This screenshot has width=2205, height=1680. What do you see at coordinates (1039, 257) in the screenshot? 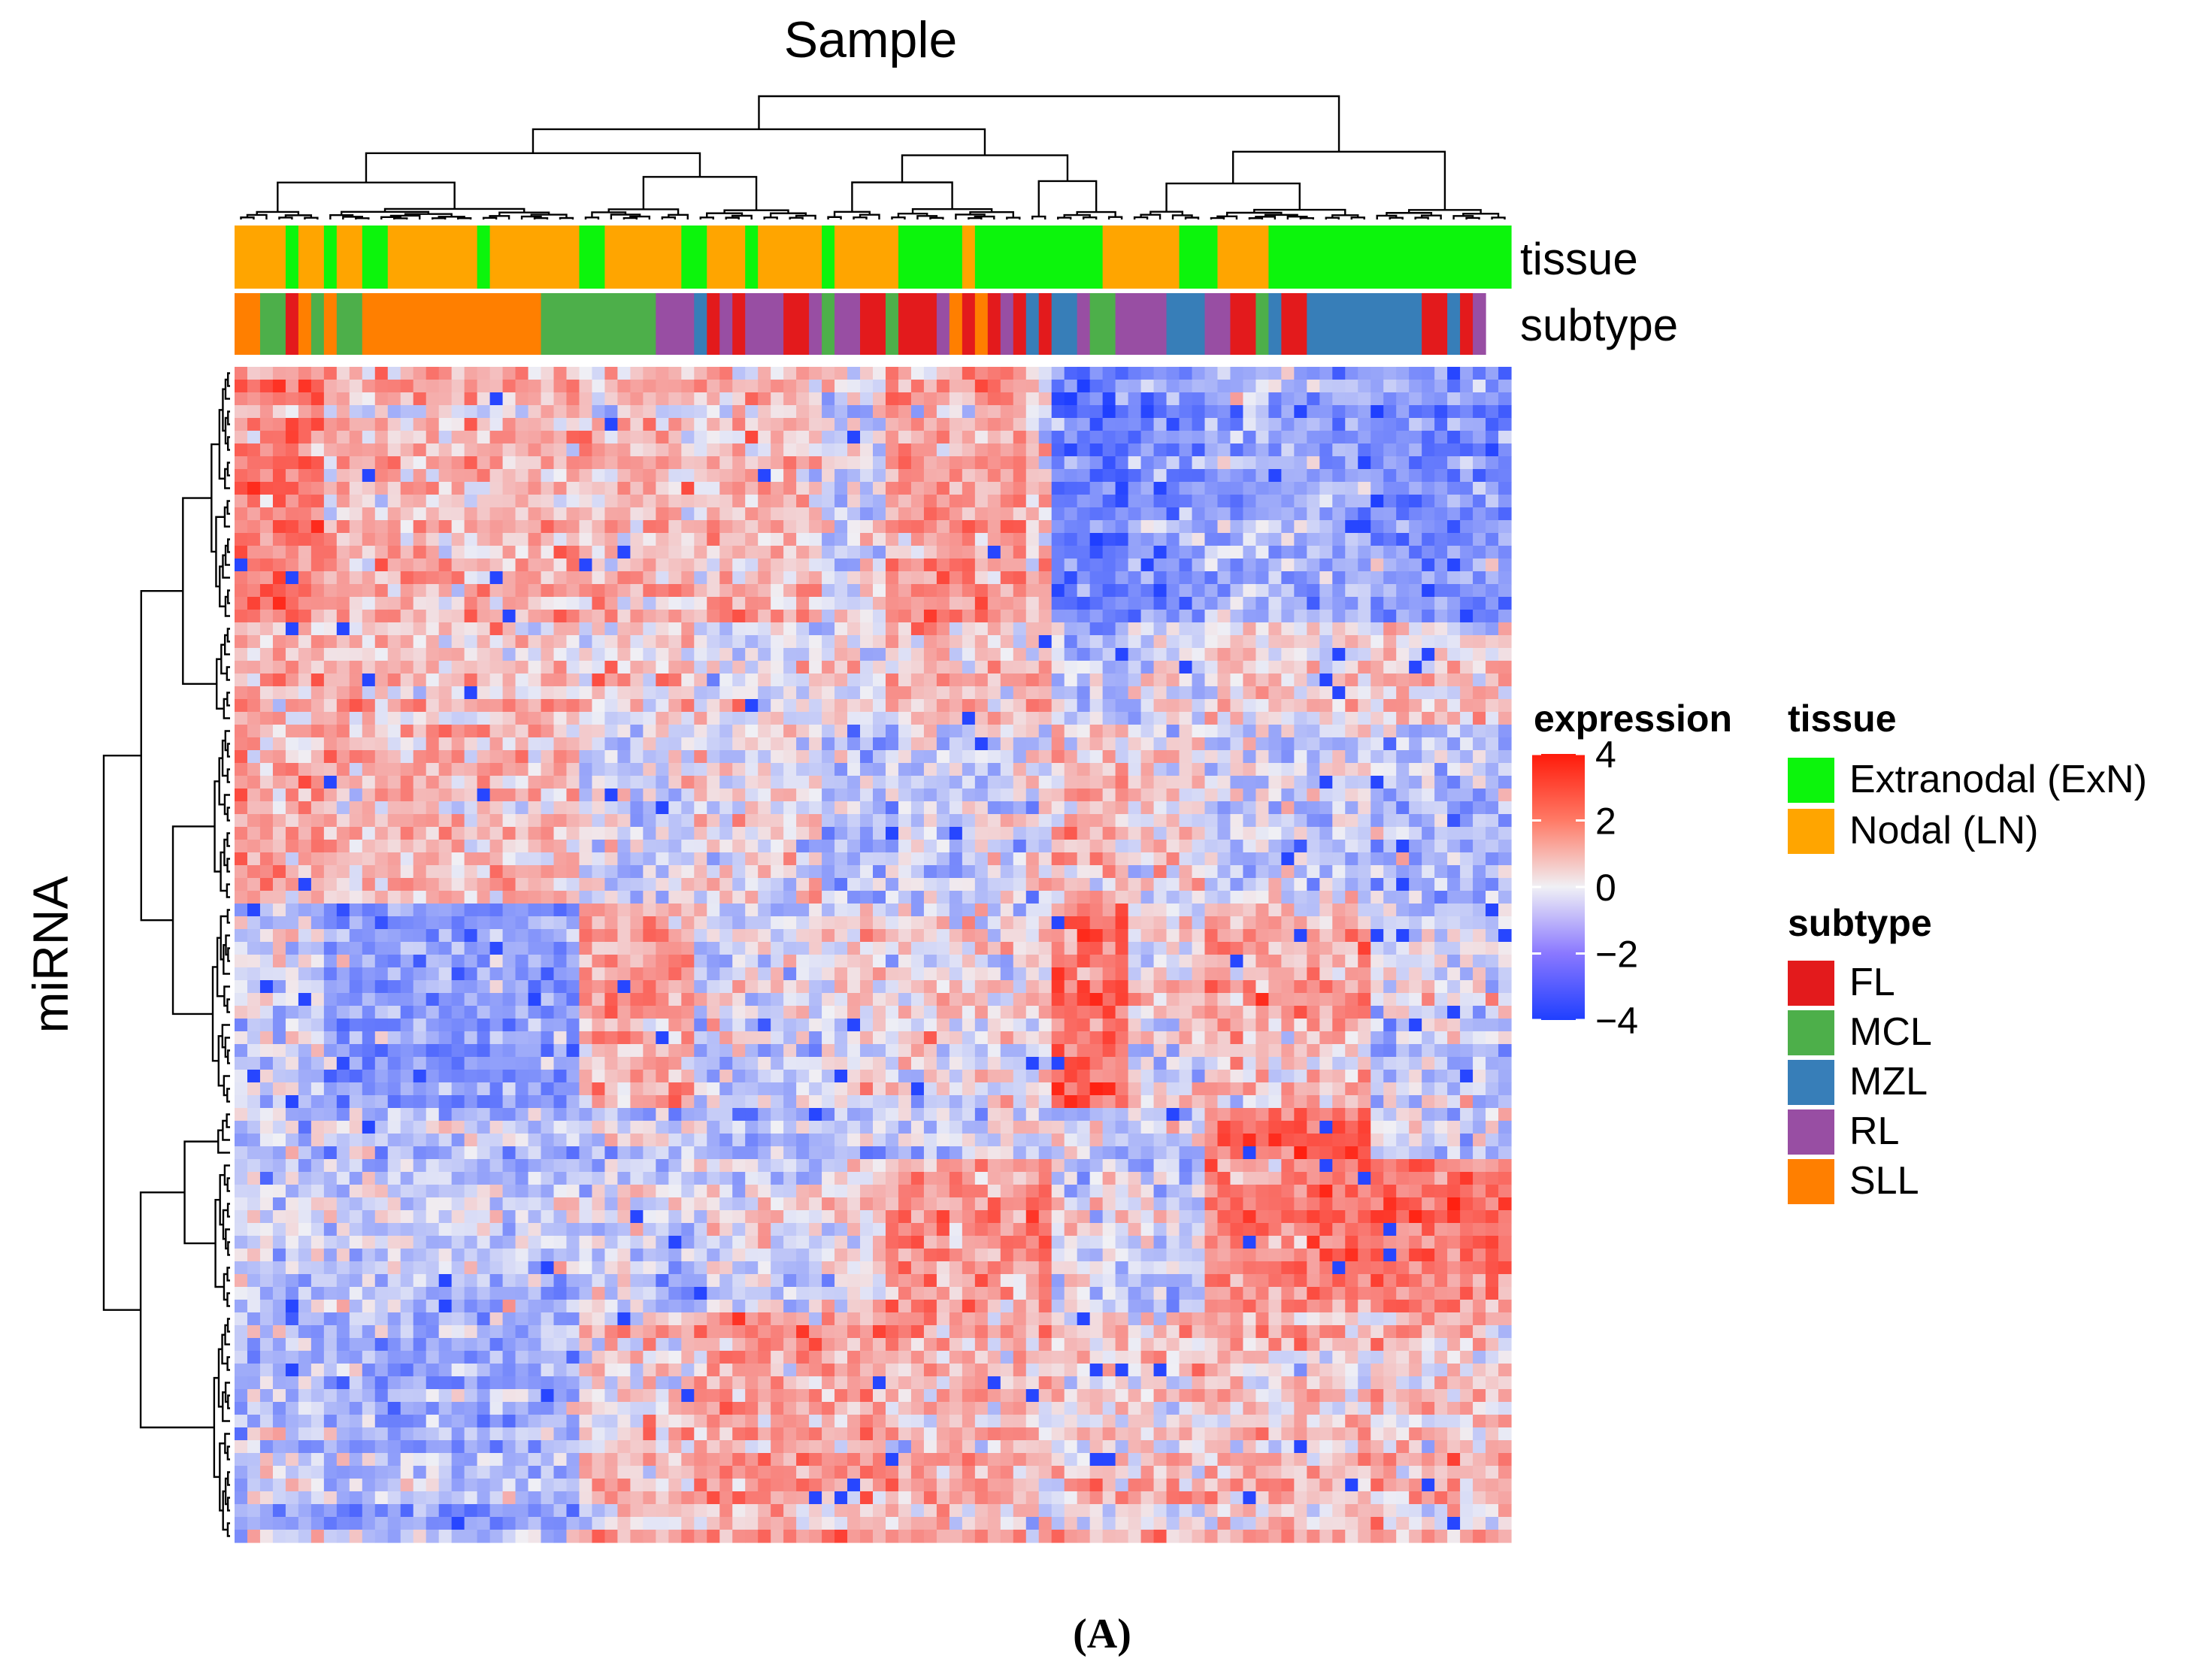
I see `tissue-segment-exn` at bounding box center [1039, 257].